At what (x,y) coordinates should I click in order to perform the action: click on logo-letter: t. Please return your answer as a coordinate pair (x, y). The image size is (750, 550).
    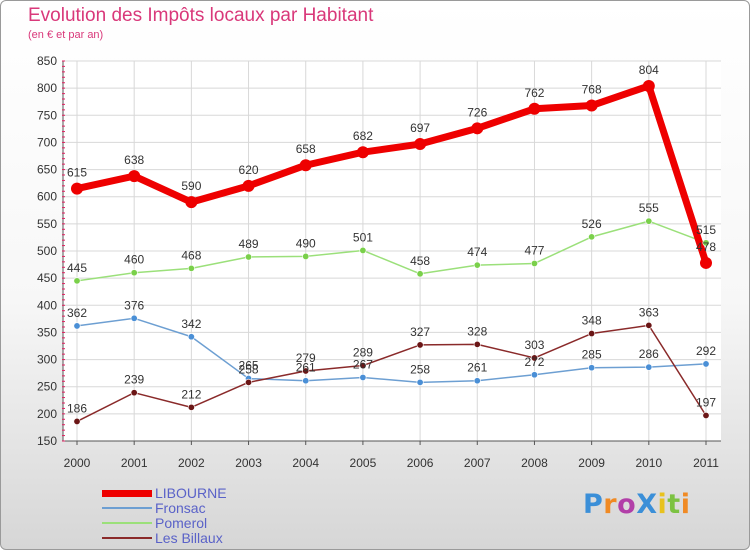
    Looking at the image, I should click on (674, 504).